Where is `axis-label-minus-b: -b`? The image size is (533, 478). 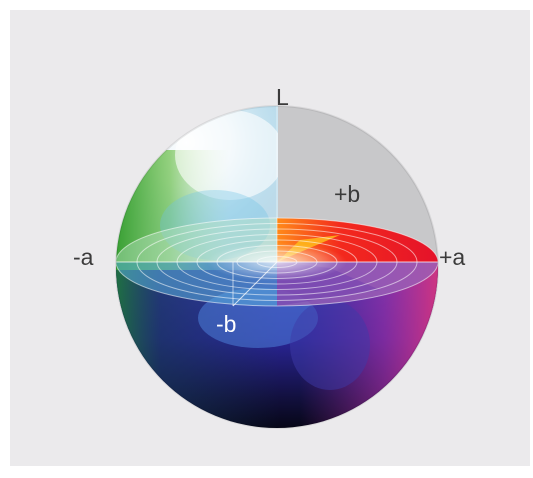
axis-label-minus-b: -b is located at coordinates (226, 324).